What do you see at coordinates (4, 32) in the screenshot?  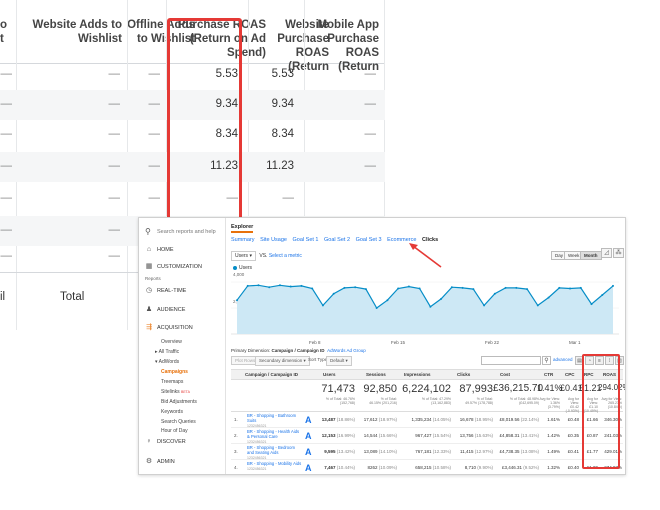 I see `cut-column-header: o t` at bounding box center [4, 32].